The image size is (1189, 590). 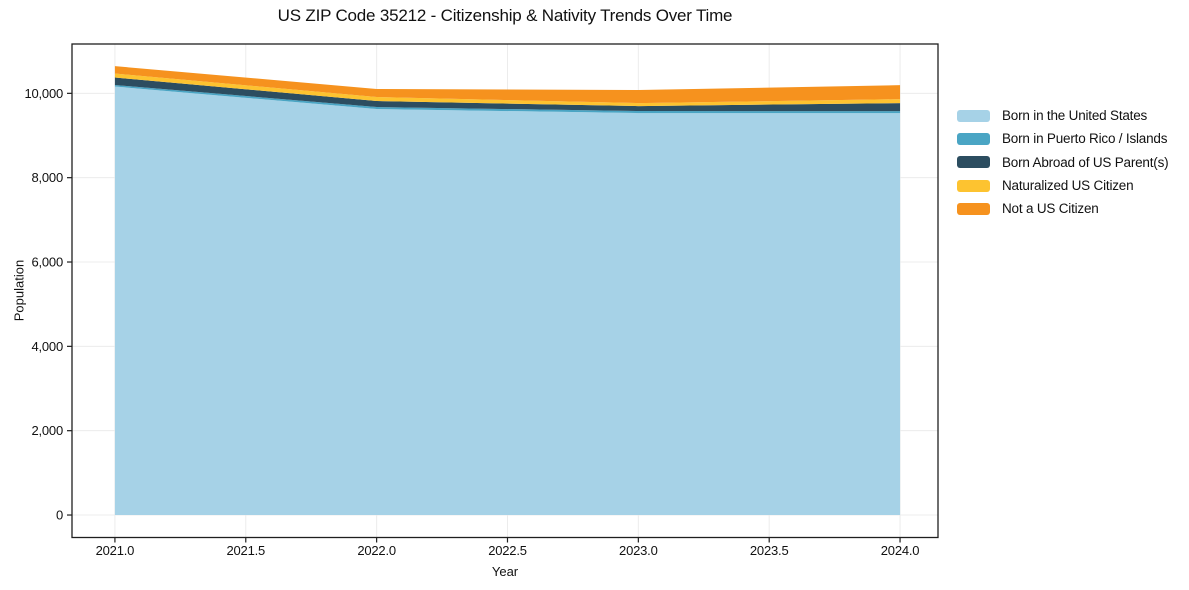 I want to click on legend-item: Born Abroad of US Parent(s), so click(x=1063, y=162).